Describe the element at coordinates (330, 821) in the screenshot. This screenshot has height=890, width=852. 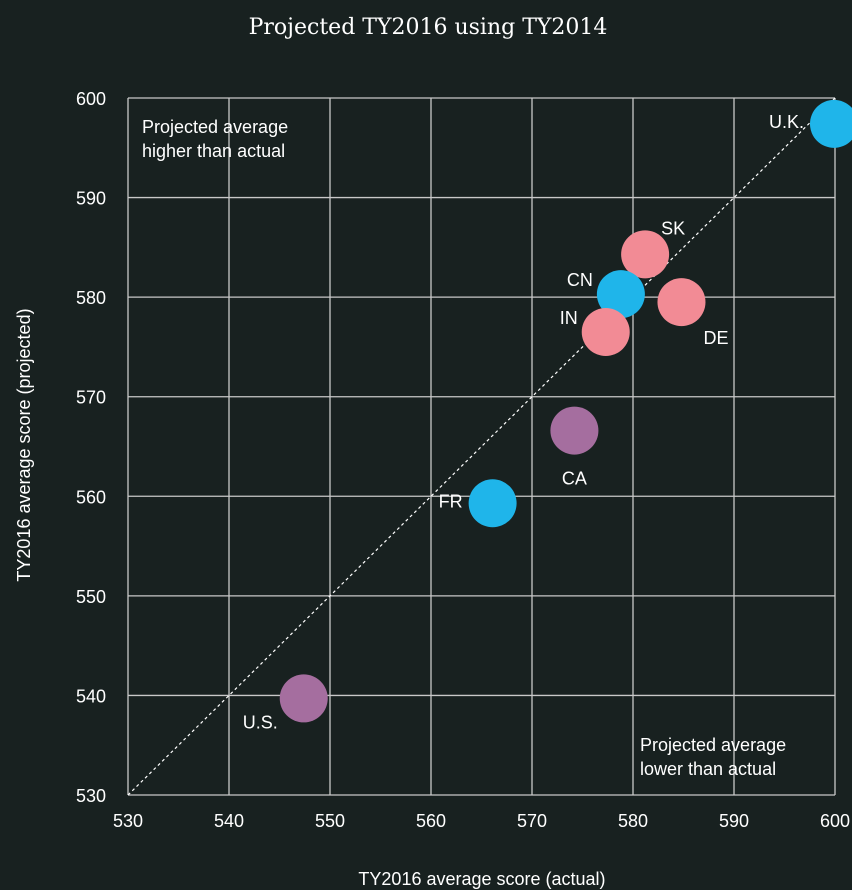
I see `x-tick-label: 550` at that location.